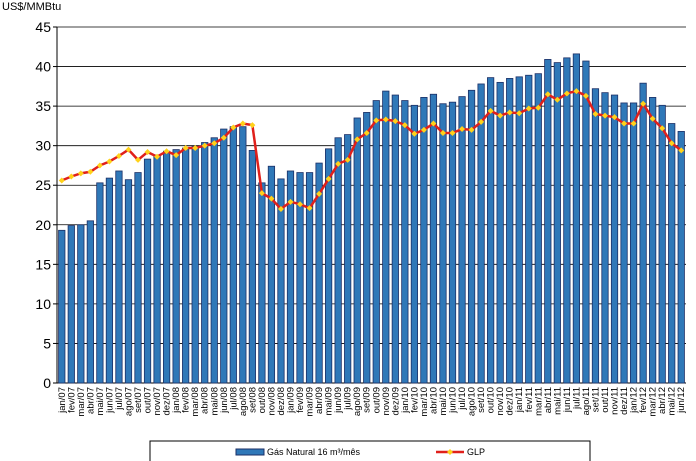 The image size is (696, 461). Describe the element at coordinates (233, 399) in the screenshot. I see `x-tick-label: jul/08` at that location.